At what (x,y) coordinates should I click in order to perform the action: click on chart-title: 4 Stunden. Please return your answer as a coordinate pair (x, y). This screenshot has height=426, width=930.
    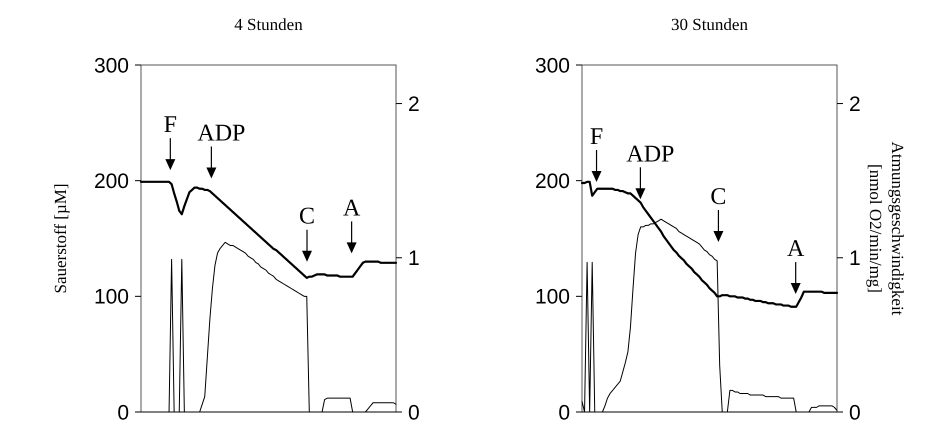
    Looking at the image, I should click on (269, 24).